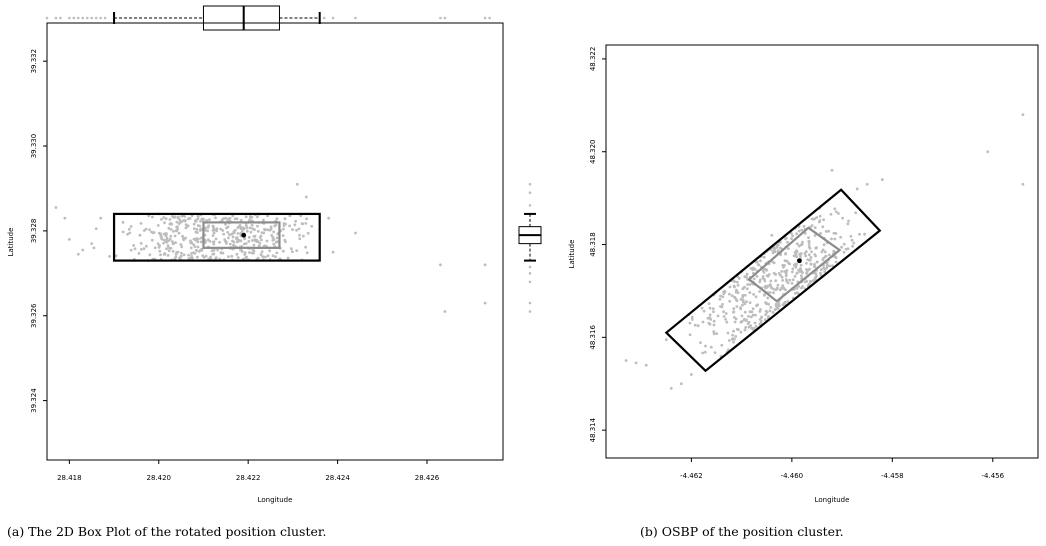 The image size is (1046, 546). What do you see at coordinates (773, 280) in the screenshot?
I see `outer-box` at bounding box center [773, 280].